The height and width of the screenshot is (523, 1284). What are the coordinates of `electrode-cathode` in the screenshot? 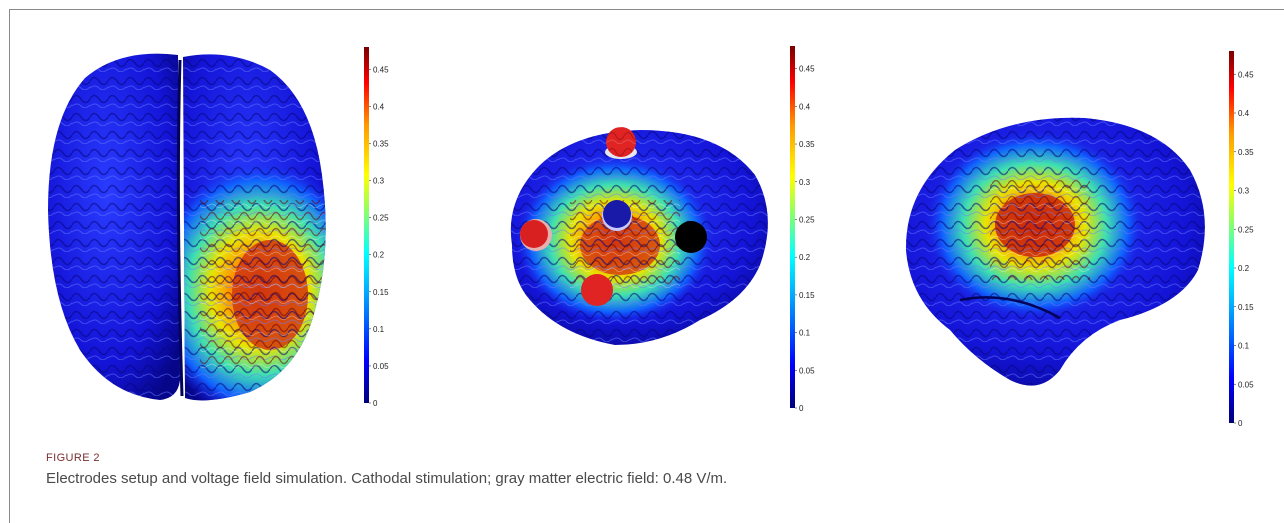 It's located at (617, 215).